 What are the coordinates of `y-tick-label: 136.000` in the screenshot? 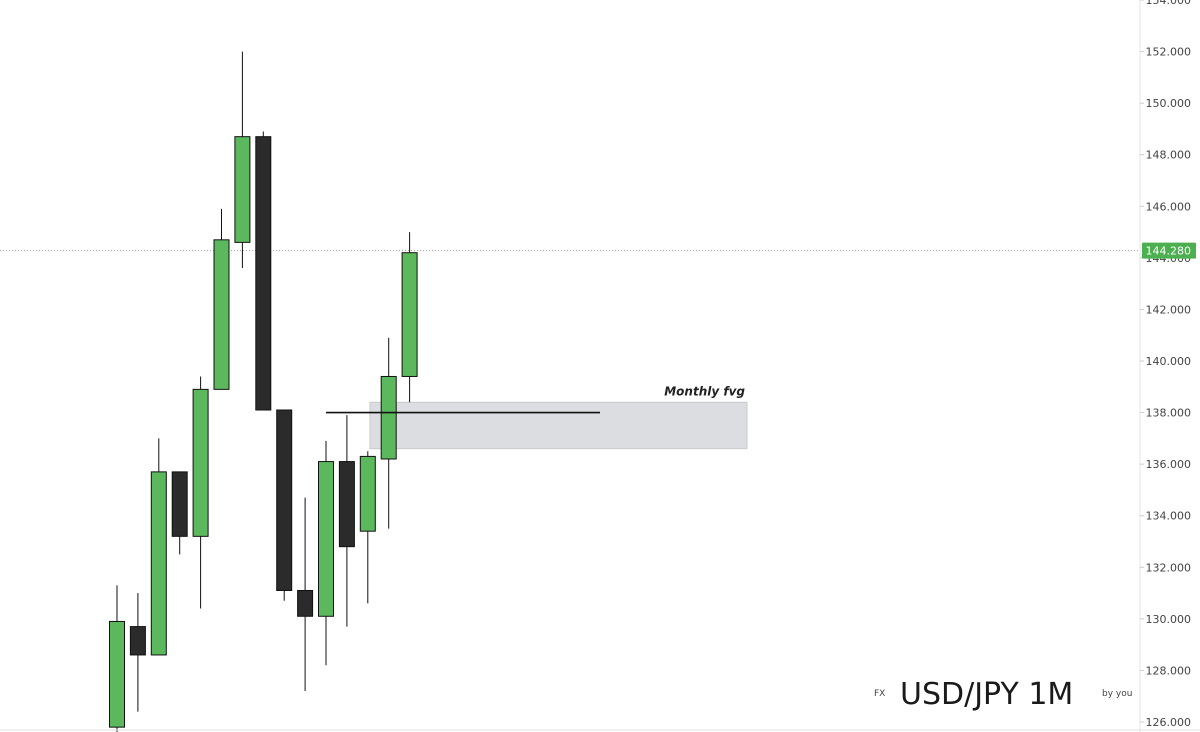 It's located at (1169, 464).